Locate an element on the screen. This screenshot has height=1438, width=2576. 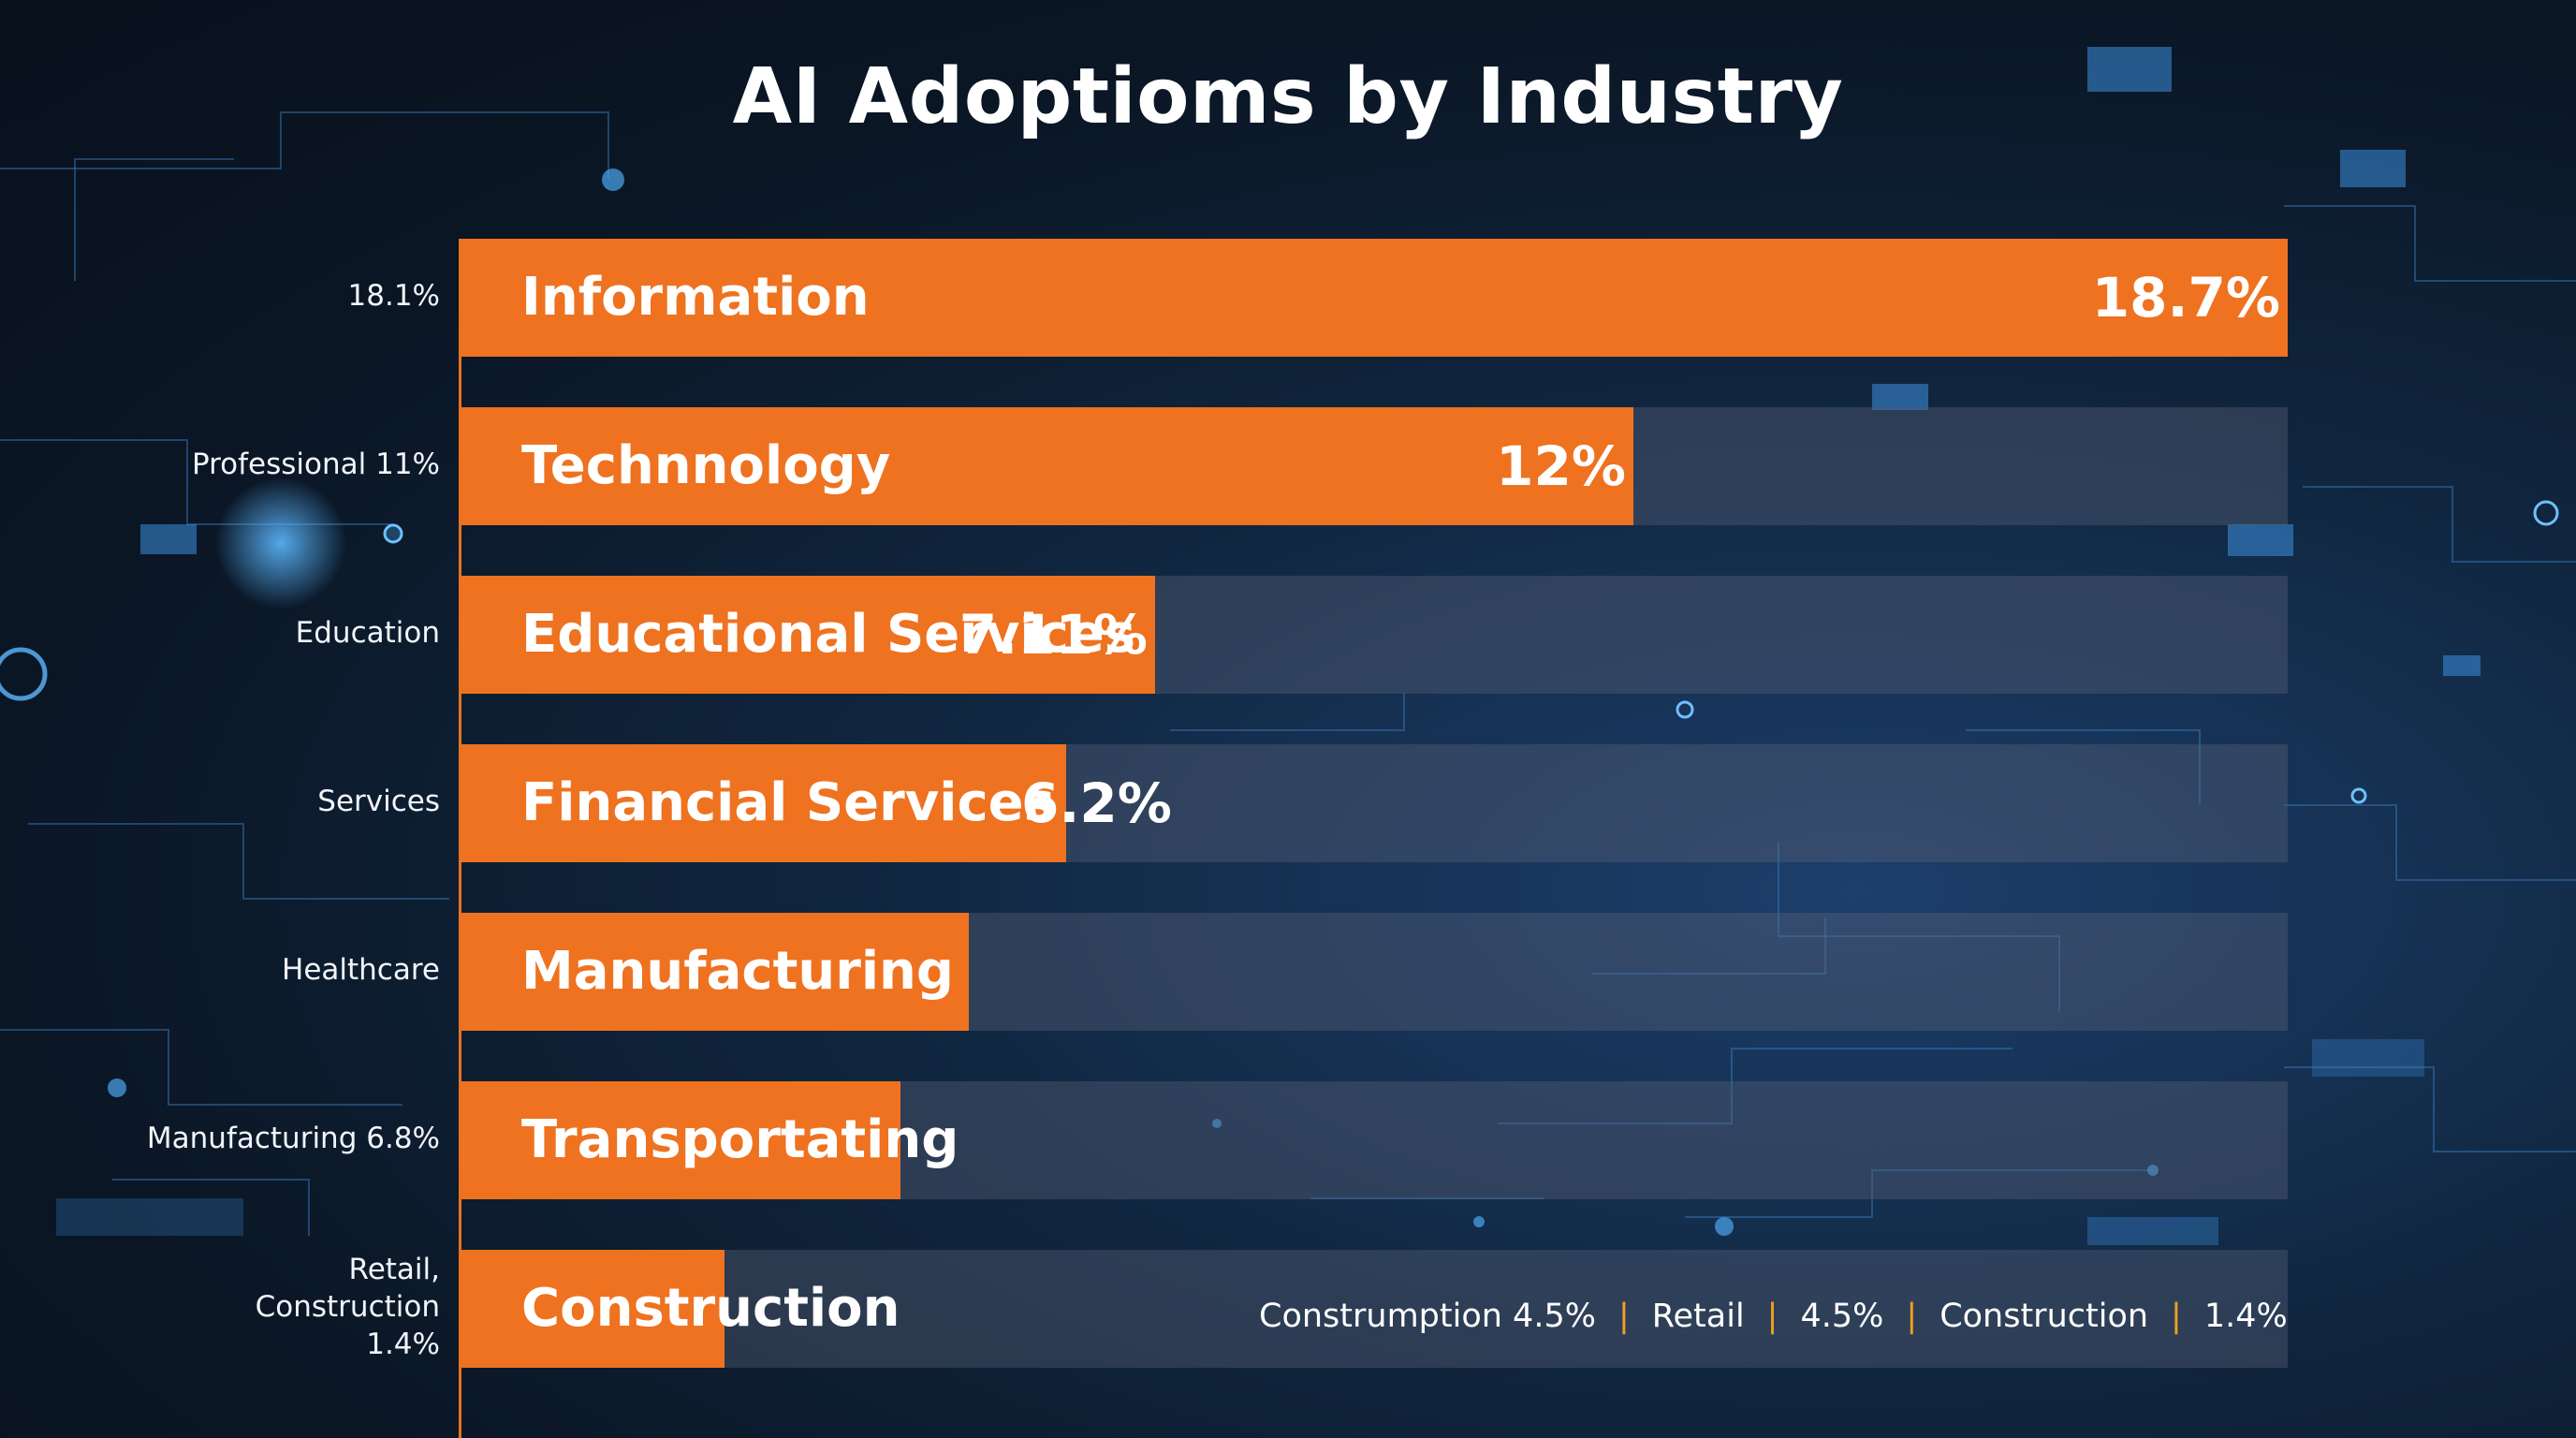
row-side-label-line: Education is located at coordinates (367, 633).